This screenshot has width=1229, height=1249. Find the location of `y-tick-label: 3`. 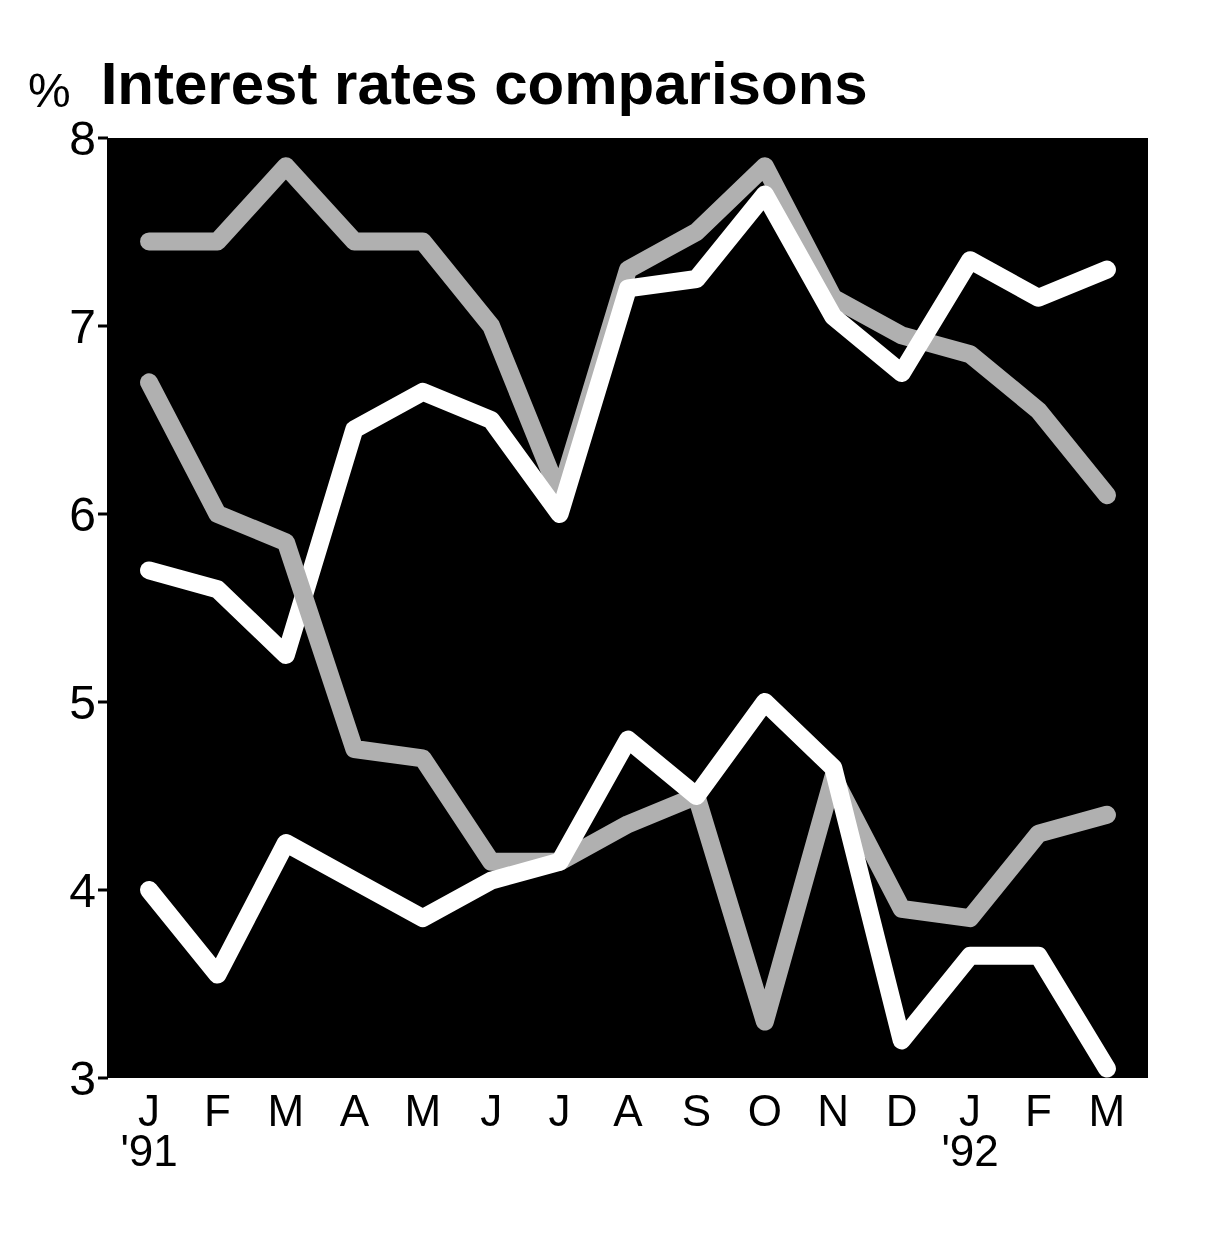

y-tick-label: 3 is located at coordinates (82, 1079).